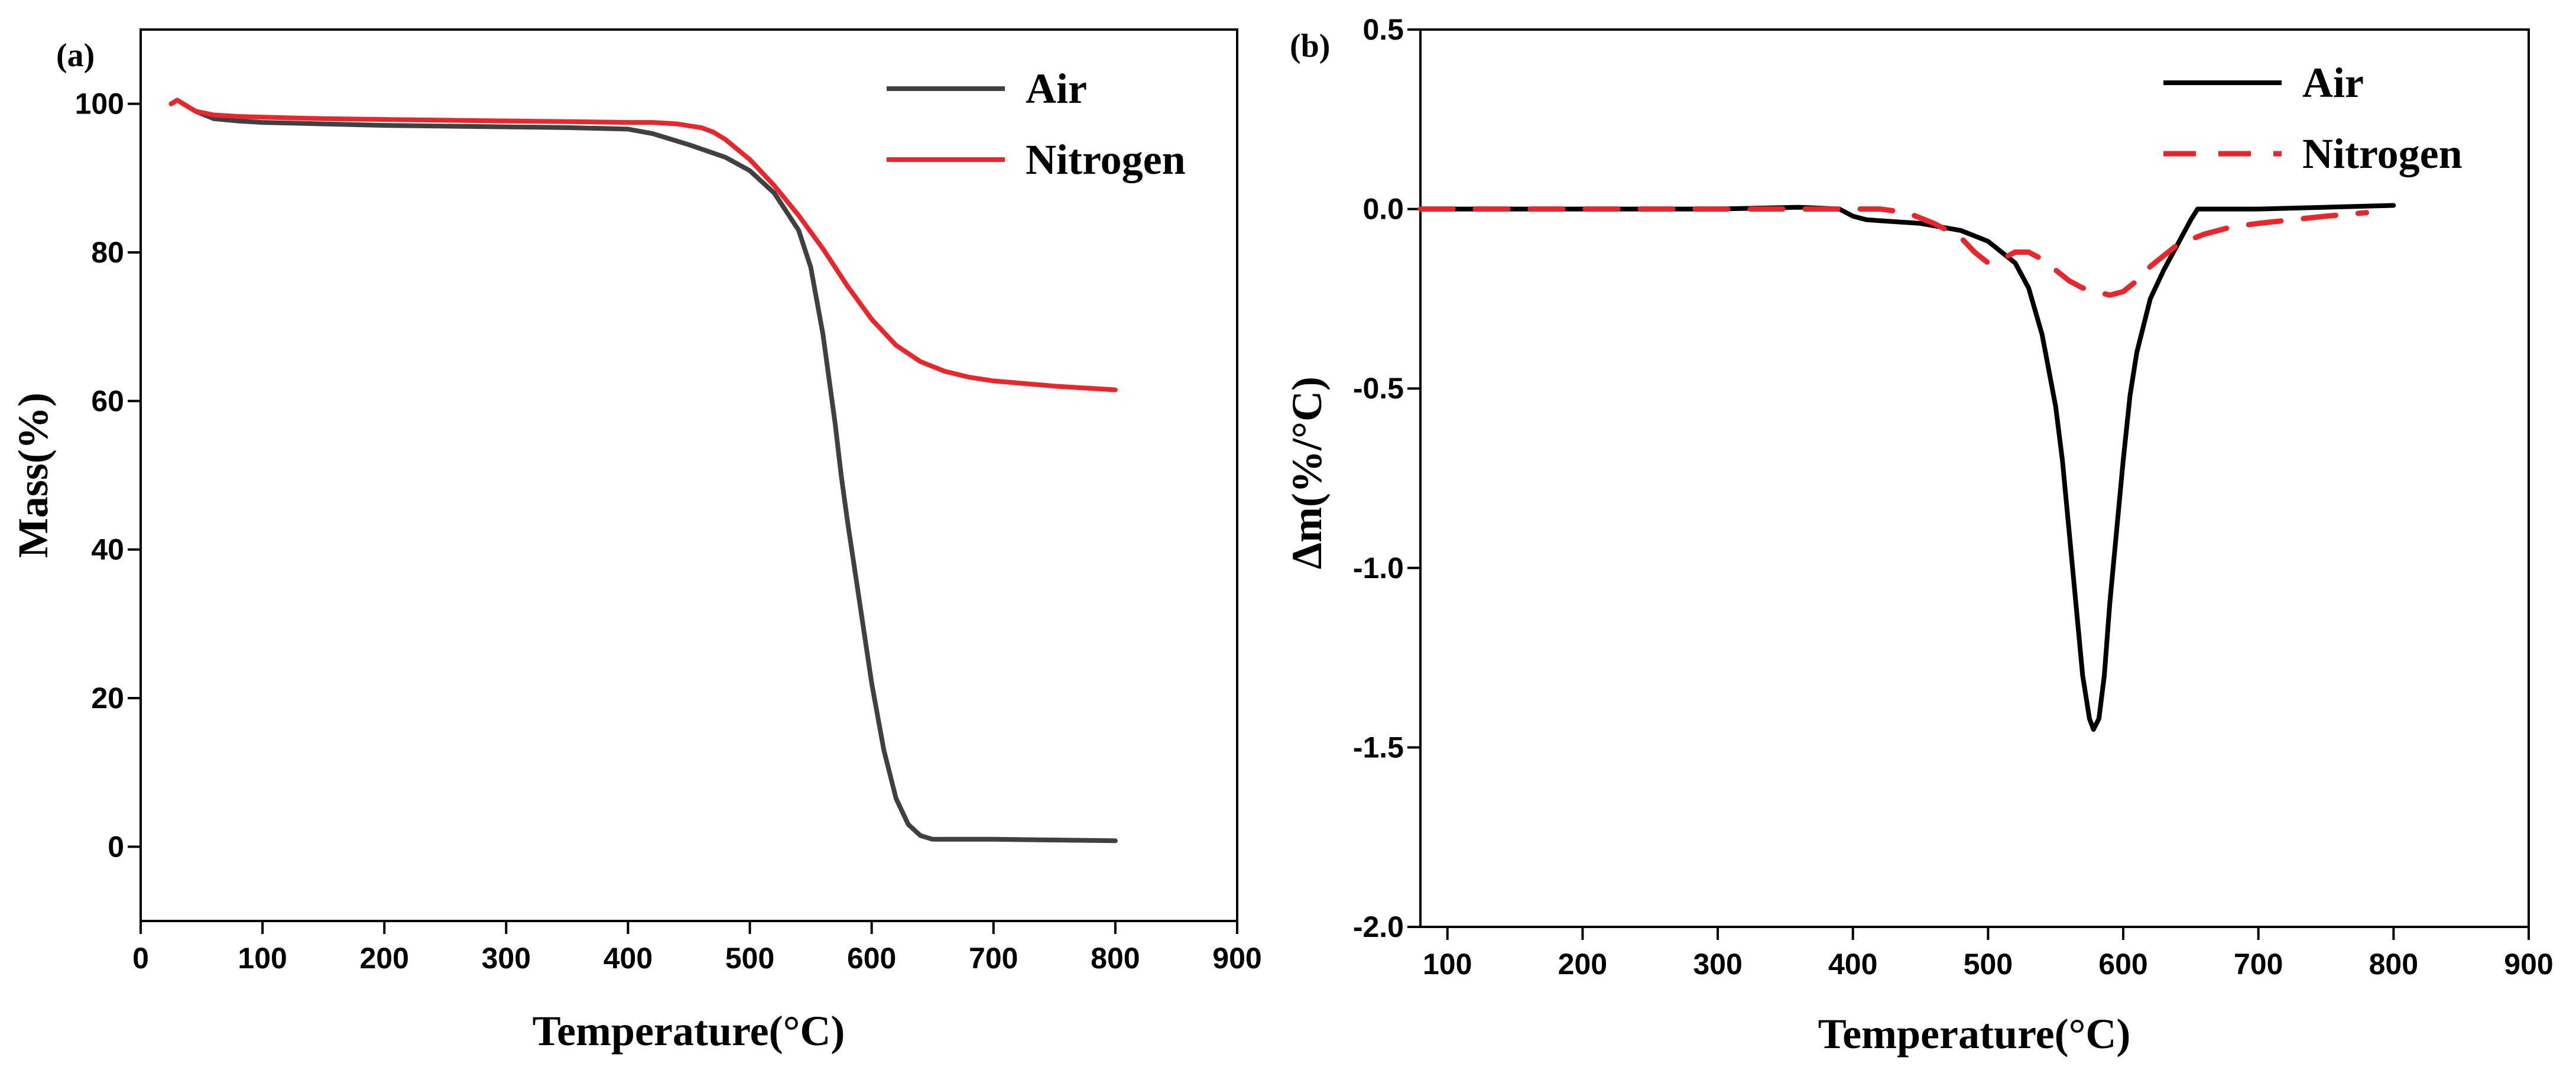  What do you see at coordinates (33, 476) in the screenshot?
I see `y-axis-title: Mass(%)` at bounding box center [33, 476].